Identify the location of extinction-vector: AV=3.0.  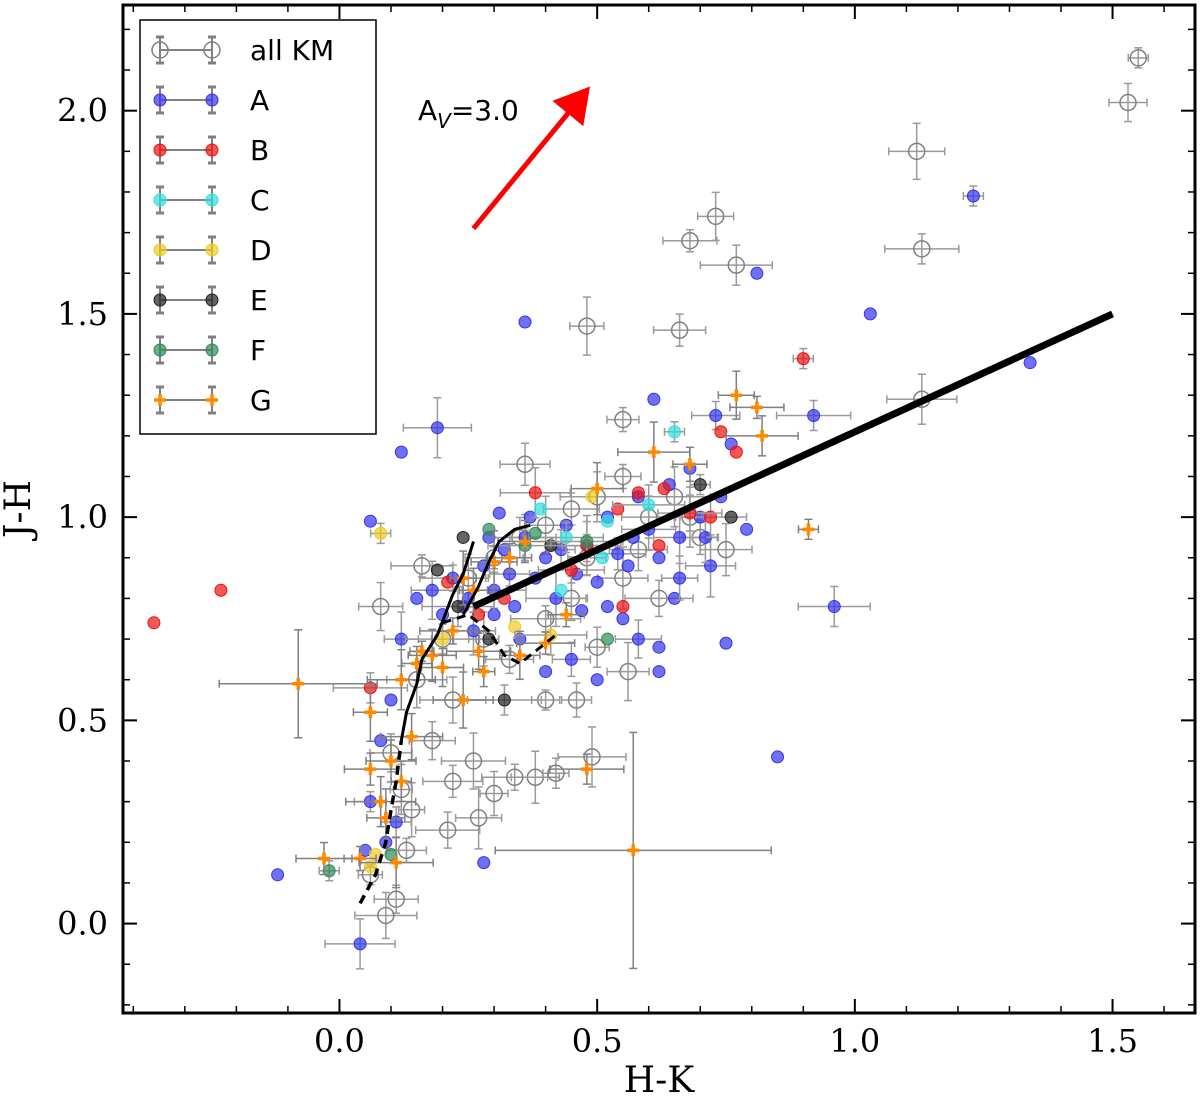
(504, 158).